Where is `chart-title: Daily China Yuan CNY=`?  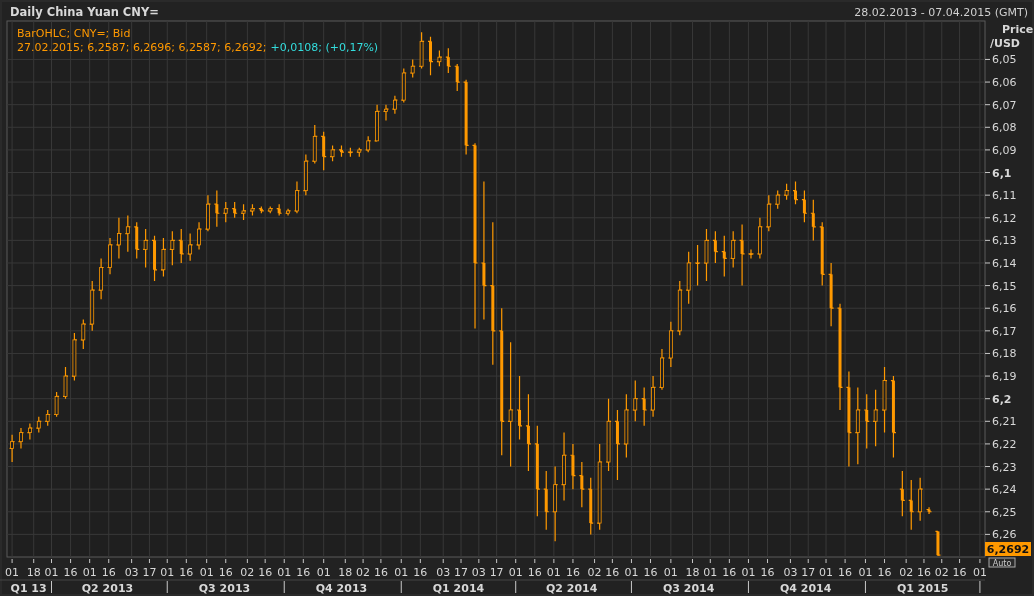 chart-title: Daily China Yuan CNY= is located at coordinates (84, 12).